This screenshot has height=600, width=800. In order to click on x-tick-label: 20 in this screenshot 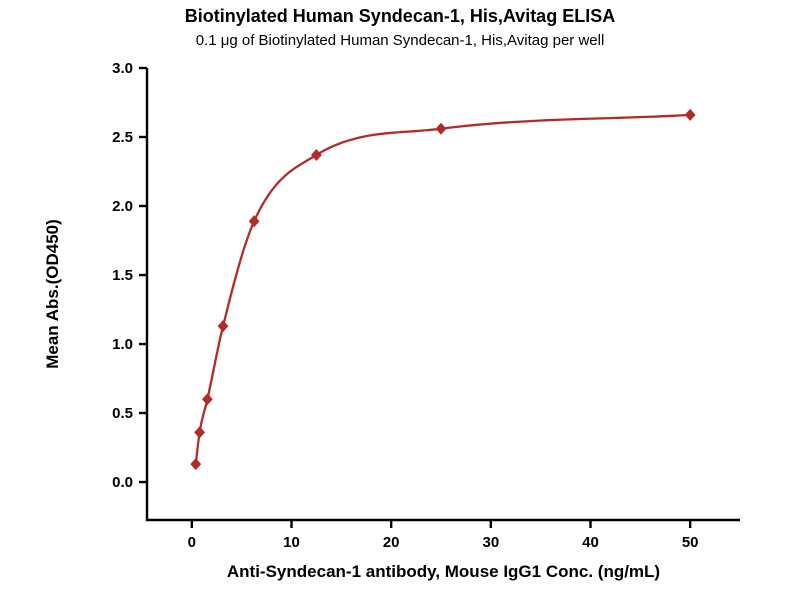, I will do `click(391, 542)`.